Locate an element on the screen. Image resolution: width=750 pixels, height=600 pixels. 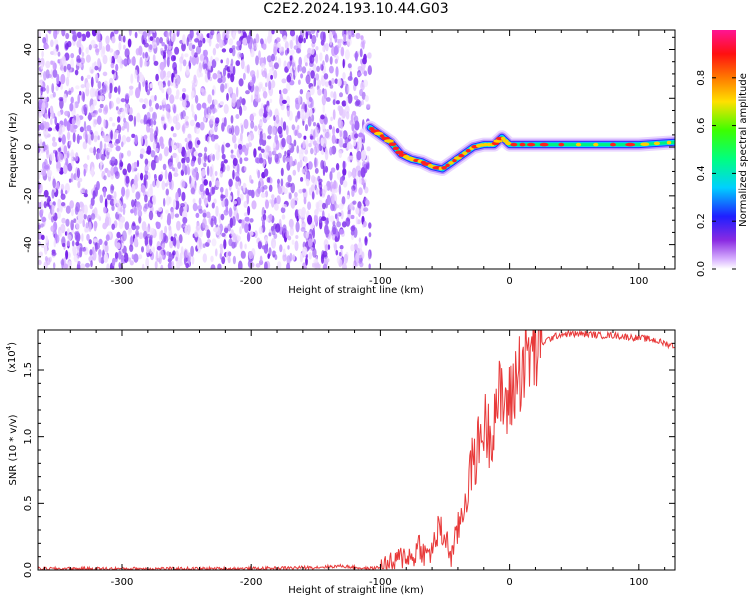
snr-xlabel: Height of straight line (km) is located at coordinates (356, 590).